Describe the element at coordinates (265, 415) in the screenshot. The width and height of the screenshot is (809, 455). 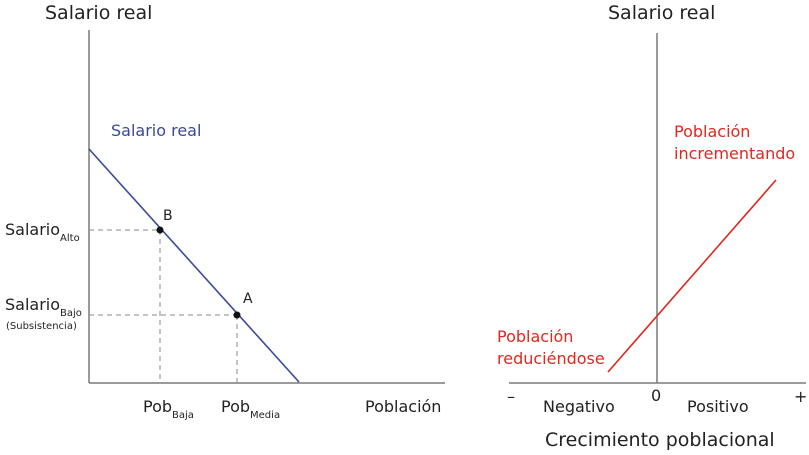
I see `tick-sub: Media` at that location.